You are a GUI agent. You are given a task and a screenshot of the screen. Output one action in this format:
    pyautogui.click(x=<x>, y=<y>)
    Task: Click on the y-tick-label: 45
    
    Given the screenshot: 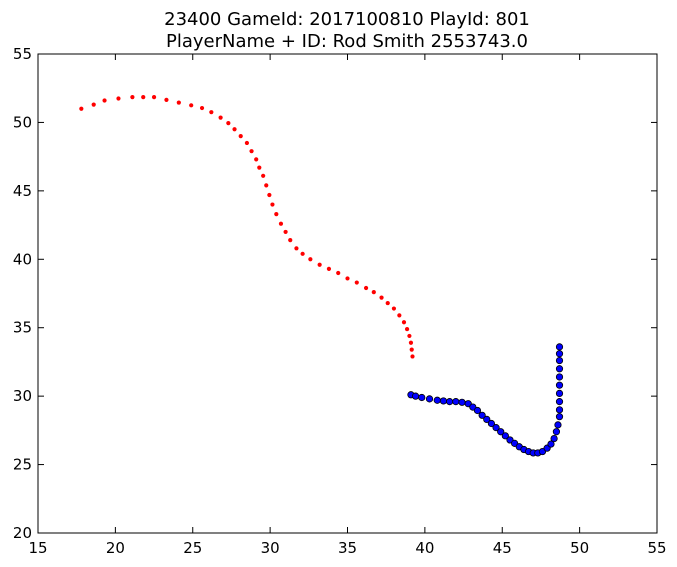 What is the action you would take?
    pyautogui.click(x=22, y=191)
    